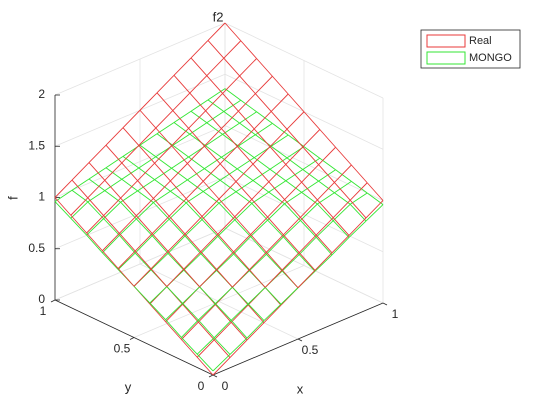 The image size is (560, 420). Describe the element at coordinates (41, 197) in the screenshot. I see `z-tick-label: 1` at that location.